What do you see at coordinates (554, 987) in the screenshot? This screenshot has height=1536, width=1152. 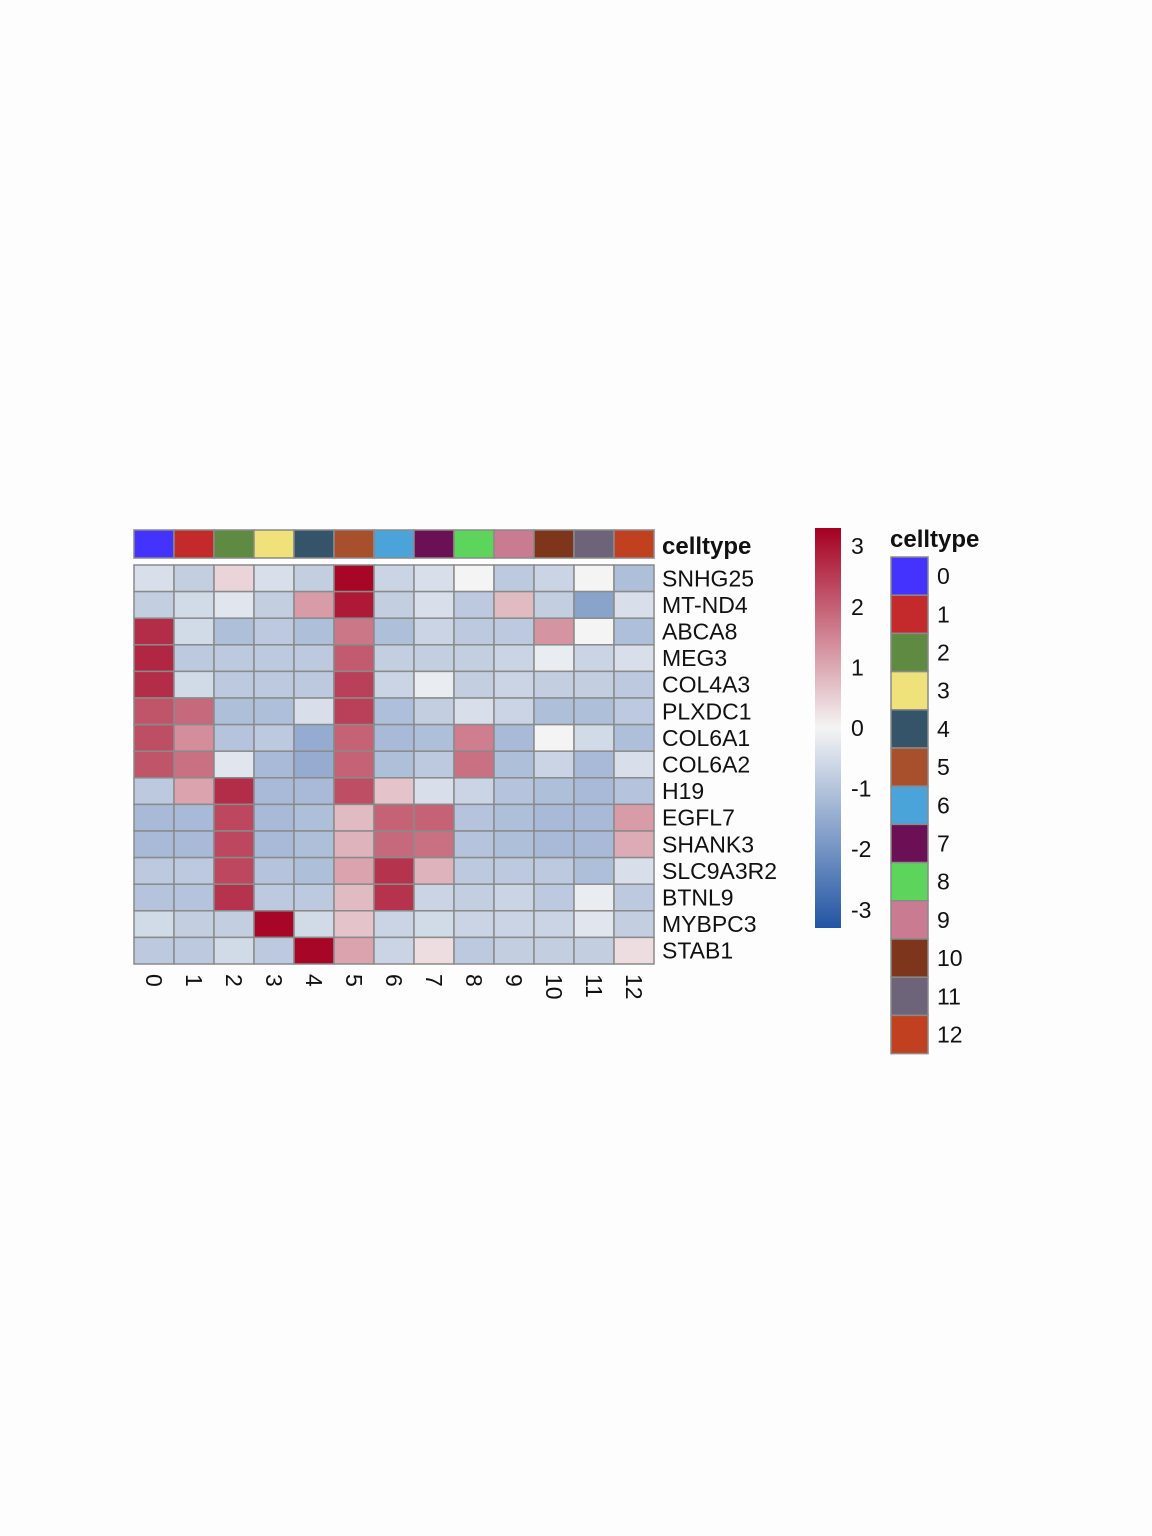 I see `column-label: 10` at bounding box center [554, 987].